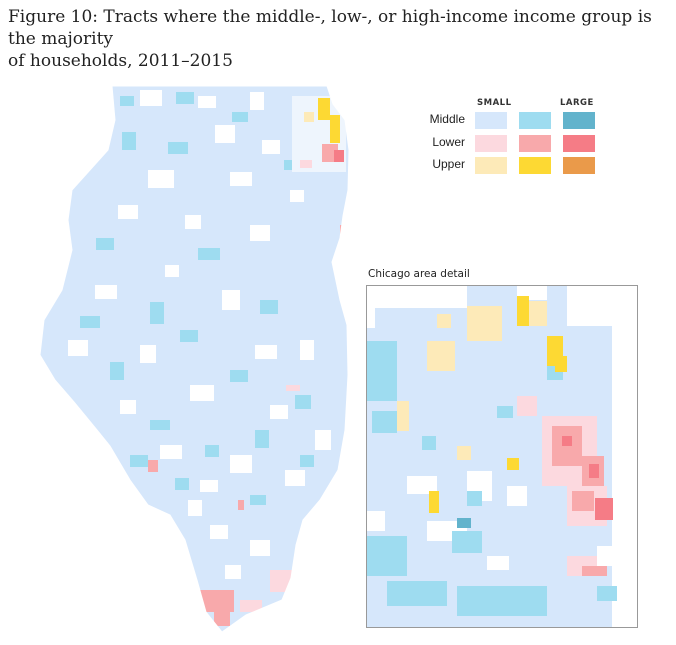 This screenshot has height=645, width=676. Describe the element at coordinates (491, 165) in the screenshot. I see `swatch-upper-small` at that location.